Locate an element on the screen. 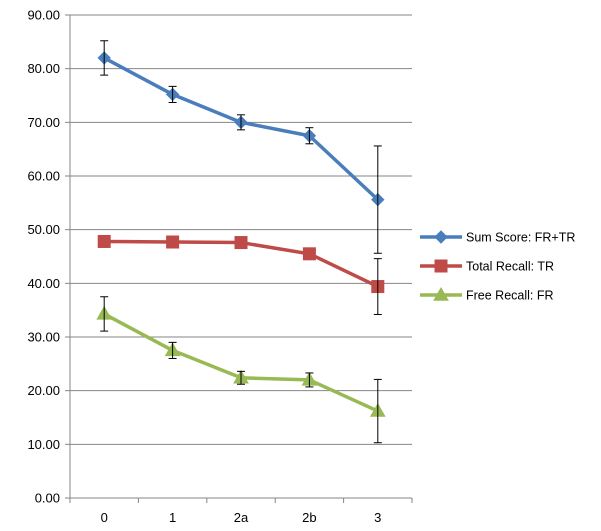 This screenshot has height=531, width=601. legend-item-1: Total Recall: TR is located at coordinates (487, 266).